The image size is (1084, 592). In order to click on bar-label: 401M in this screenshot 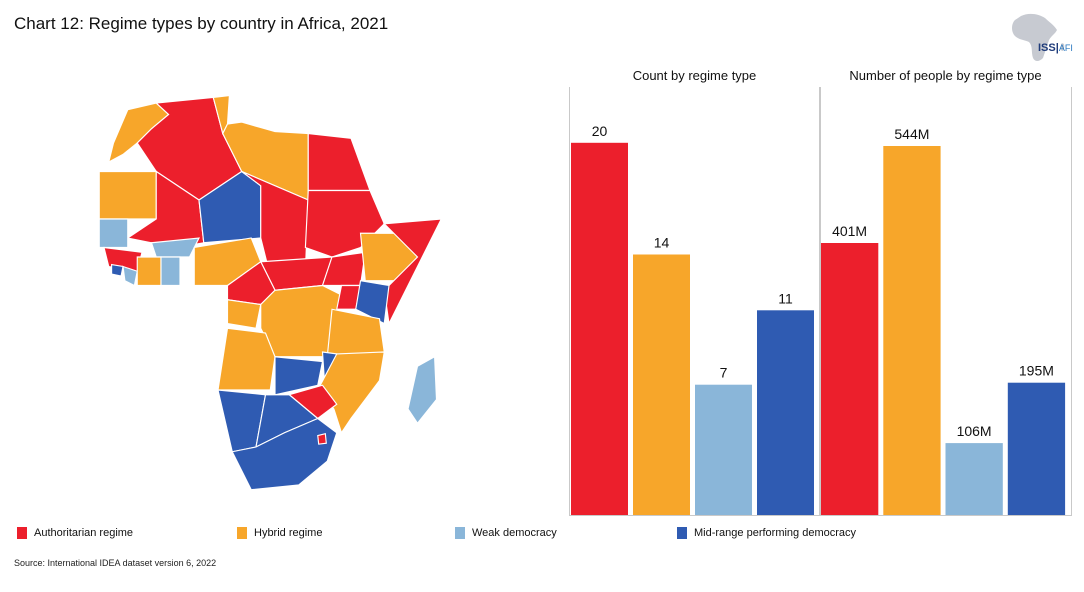, I will do `click(849, 231)`.